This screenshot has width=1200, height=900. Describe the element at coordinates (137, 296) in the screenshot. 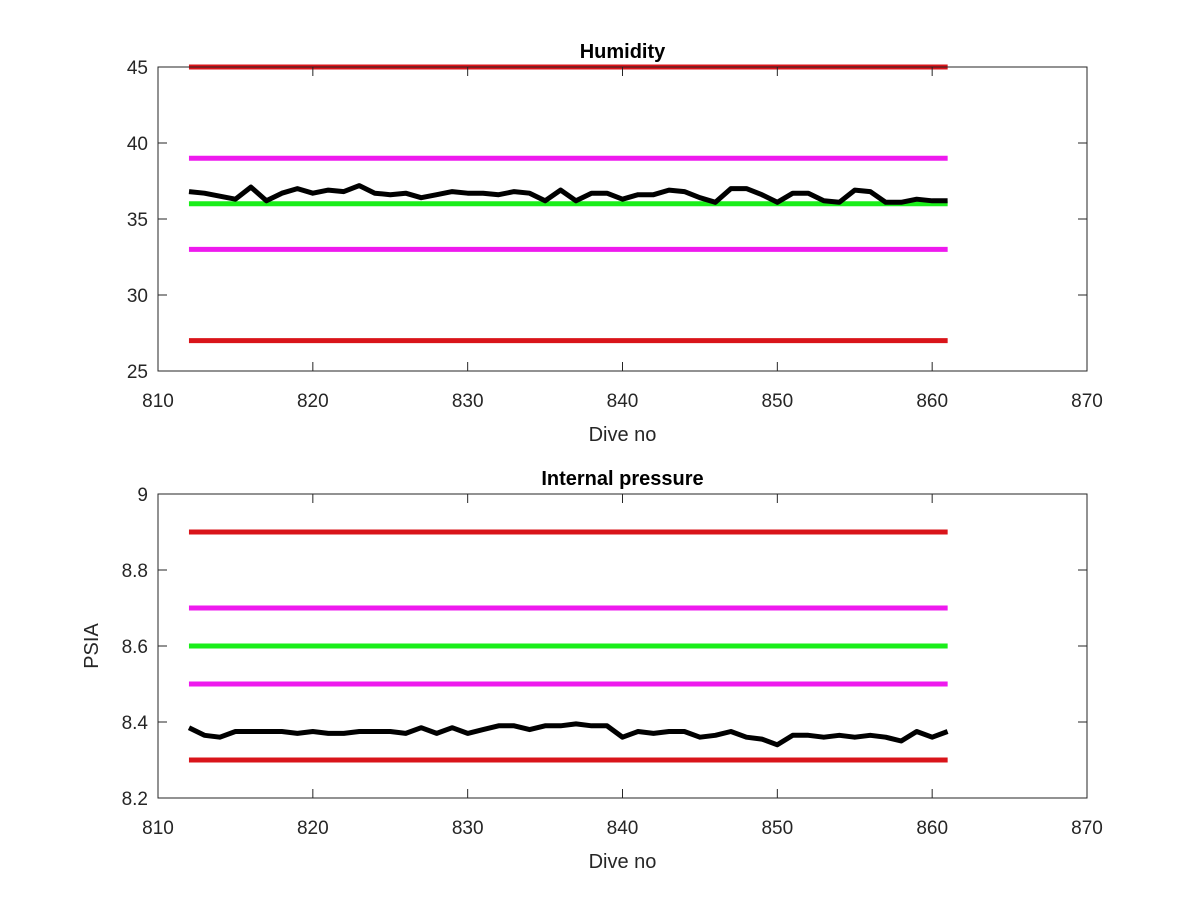

I see `y-tick-label: 30` at that location.